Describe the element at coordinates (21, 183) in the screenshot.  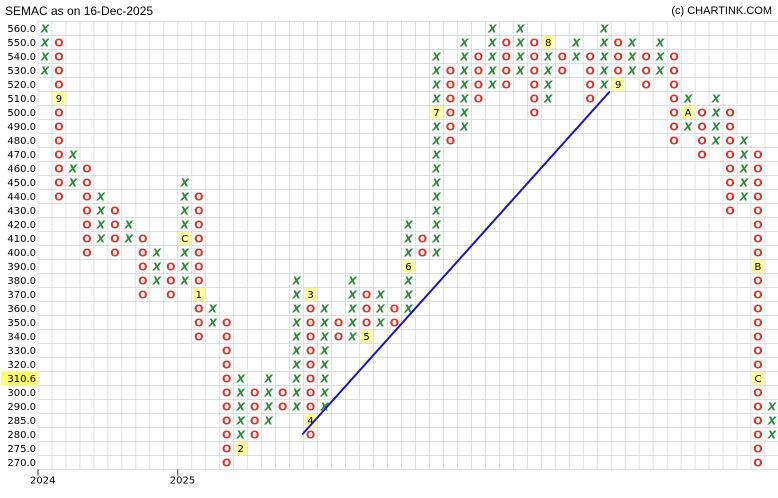
I see `y-tick-label: 450.0` at that location.